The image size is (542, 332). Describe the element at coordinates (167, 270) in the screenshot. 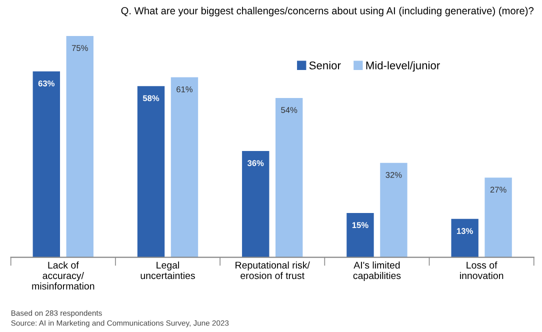

I see `x-tick-label: Legal uncertainties` at that location.